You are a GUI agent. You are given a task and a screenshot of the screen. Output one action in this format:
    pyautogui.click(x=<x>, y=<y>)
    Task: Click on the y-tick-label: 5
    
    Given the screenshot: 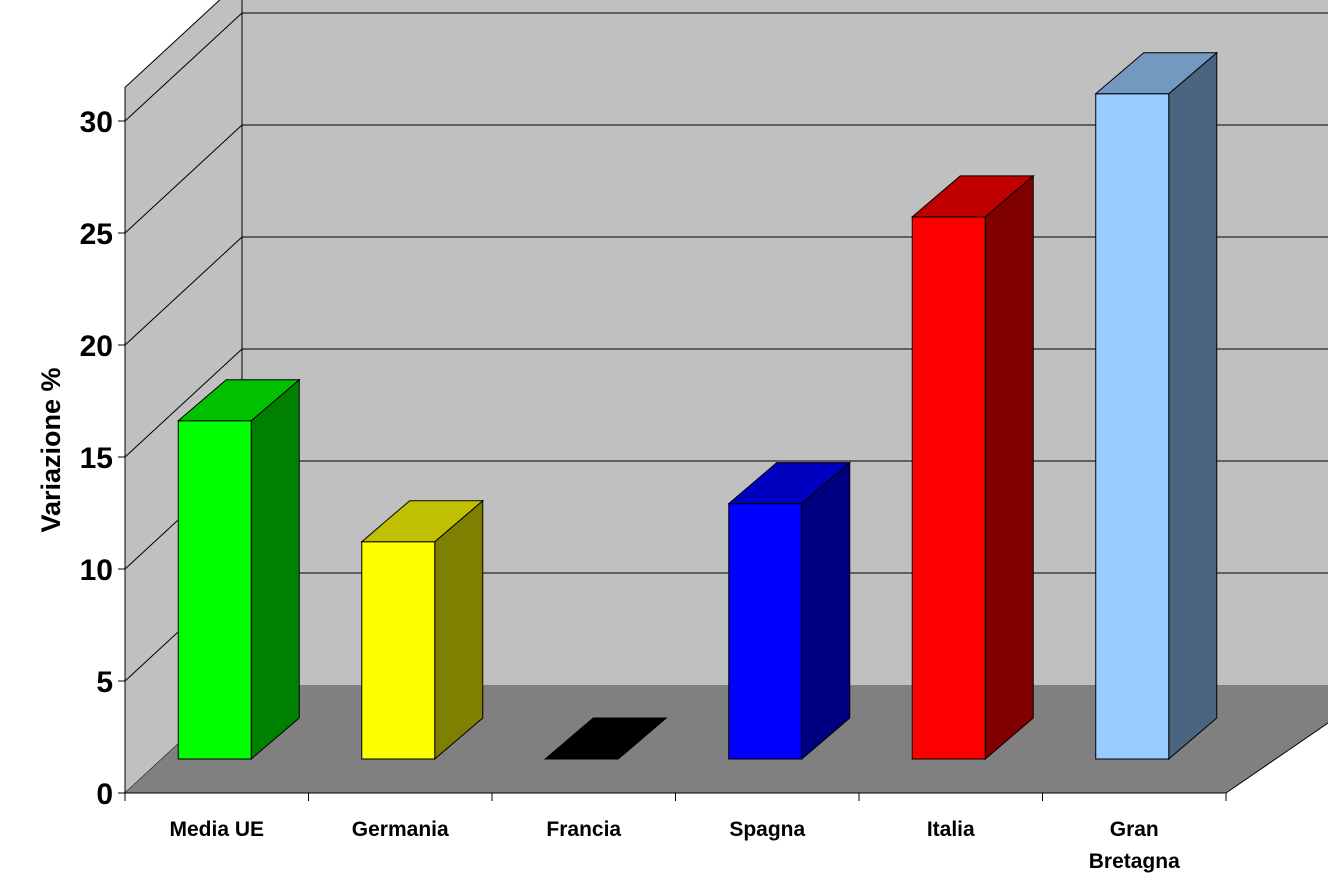 What is the action you would take?
    pyautogui.click(x=104, y=682)
    